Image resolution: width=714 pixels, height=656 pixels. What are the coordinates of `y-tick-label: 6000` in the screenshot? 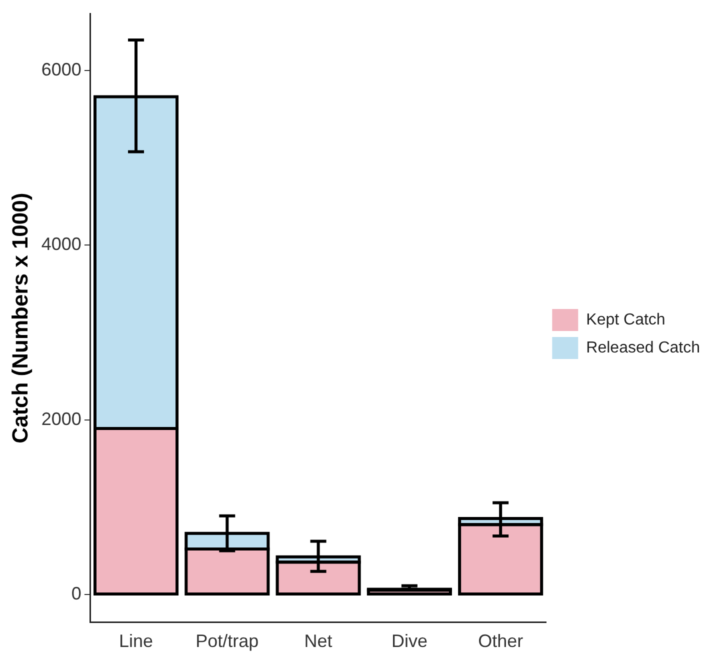 It's located at (61, 70).